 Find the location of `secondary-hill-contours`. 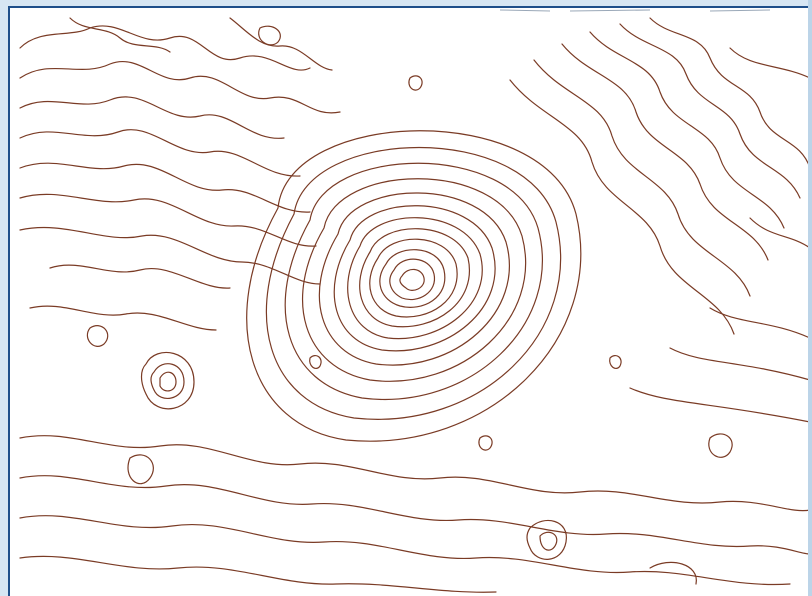

secondary-hill-contours is located at coordinates (167, 380).